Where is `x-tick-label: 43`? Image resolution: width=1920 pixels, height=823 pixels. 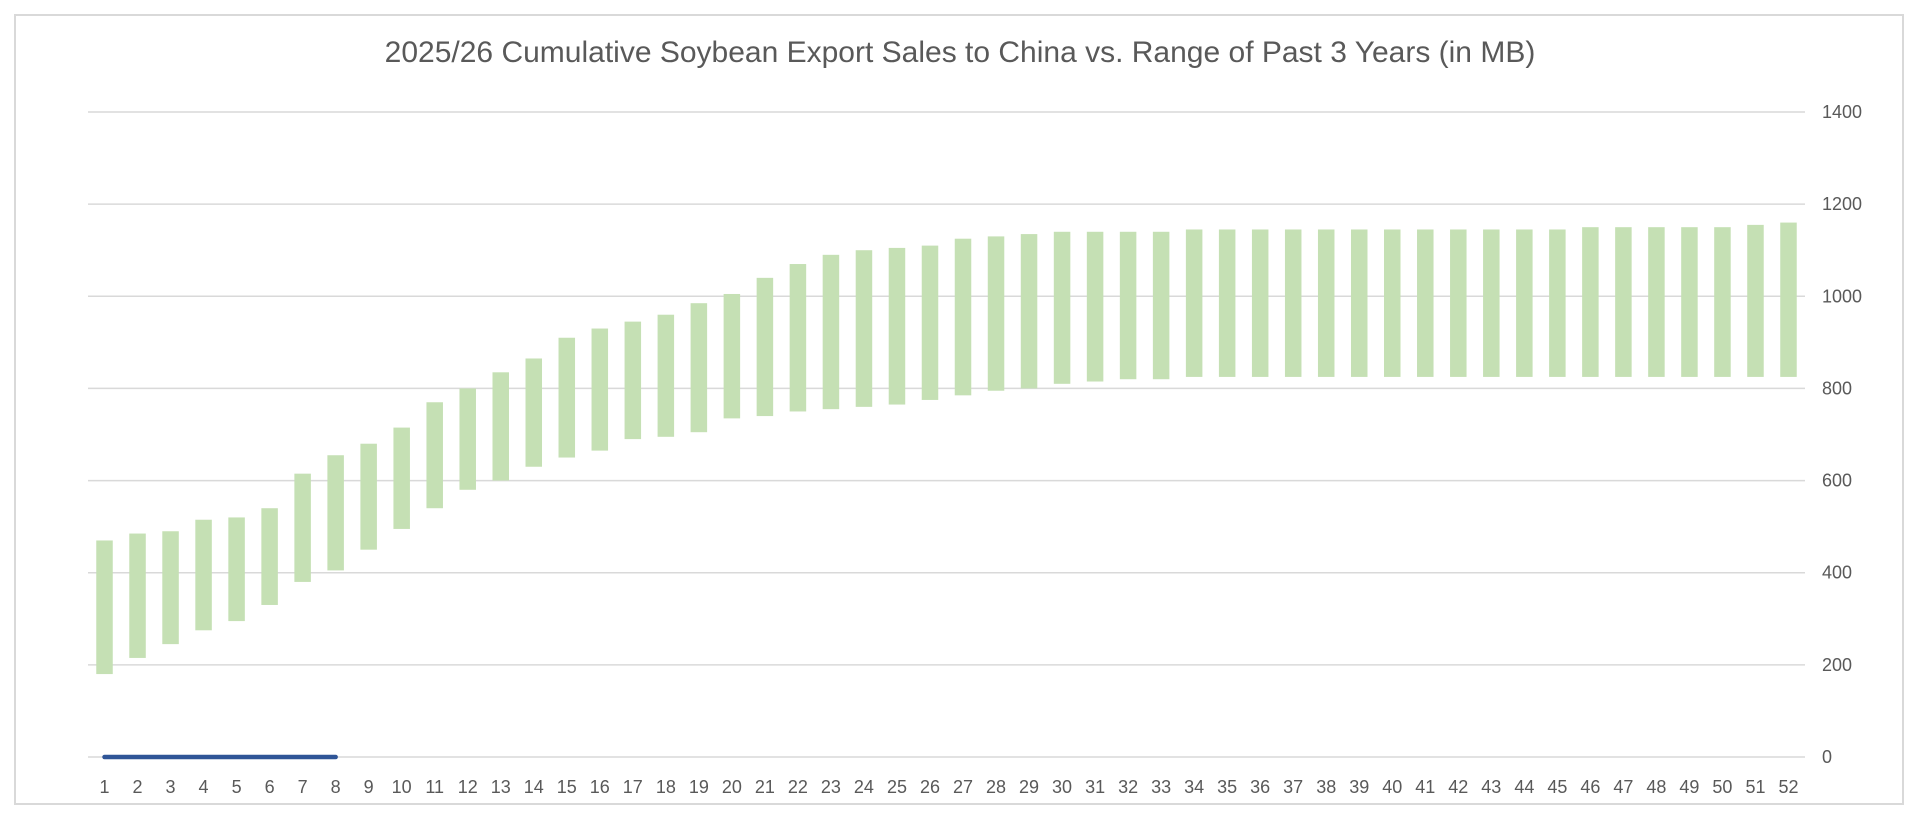
x-tick-label: 43 is located at coordinates (1491, 787).